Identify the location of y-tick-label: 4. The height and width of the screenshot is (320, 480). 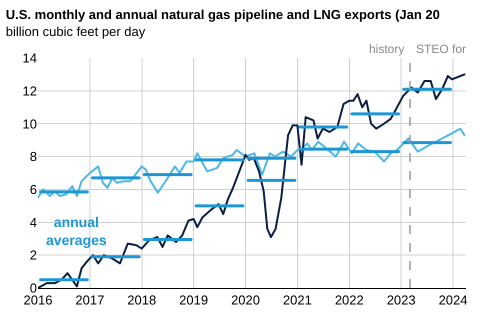
(33, 222).